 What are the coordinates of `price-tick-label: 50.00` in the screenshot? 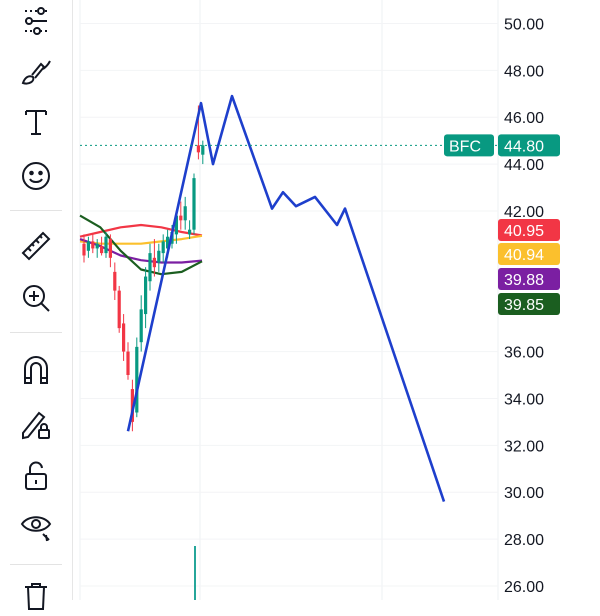 It's located at (524, 24).